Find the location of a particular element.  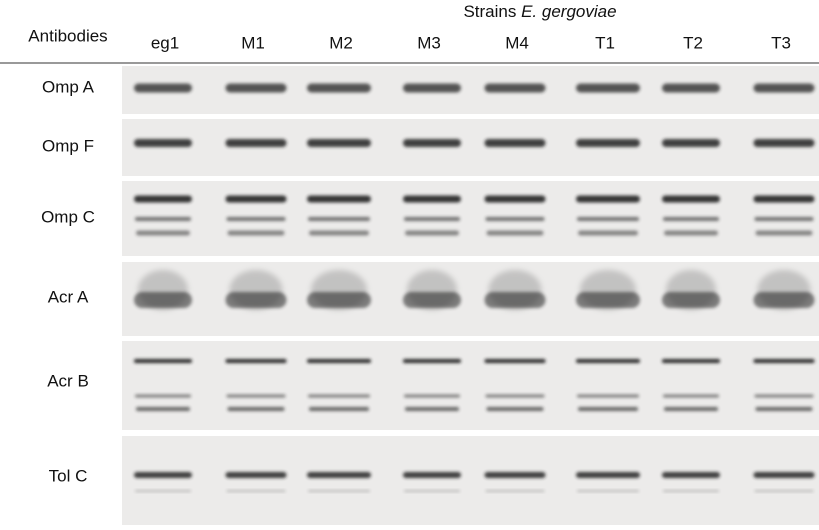

lane-label: T2 is located at coordinates (693, 42).